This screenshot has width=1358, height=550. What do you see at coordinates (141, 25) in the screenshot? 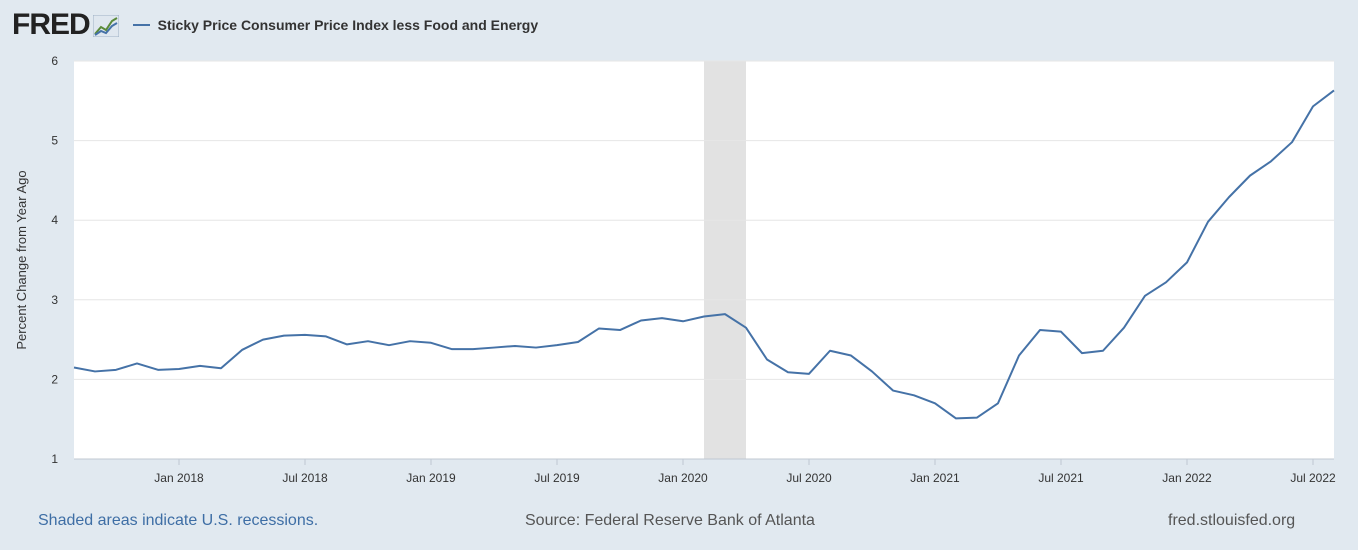
I see `legend-swatch` at bounding box center [141, 25].